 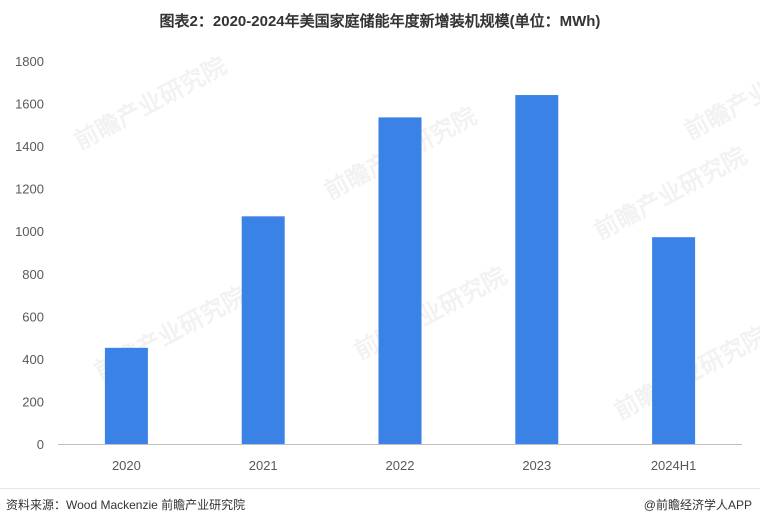 I want to click on bar-2023, so click(x=537, y=270).